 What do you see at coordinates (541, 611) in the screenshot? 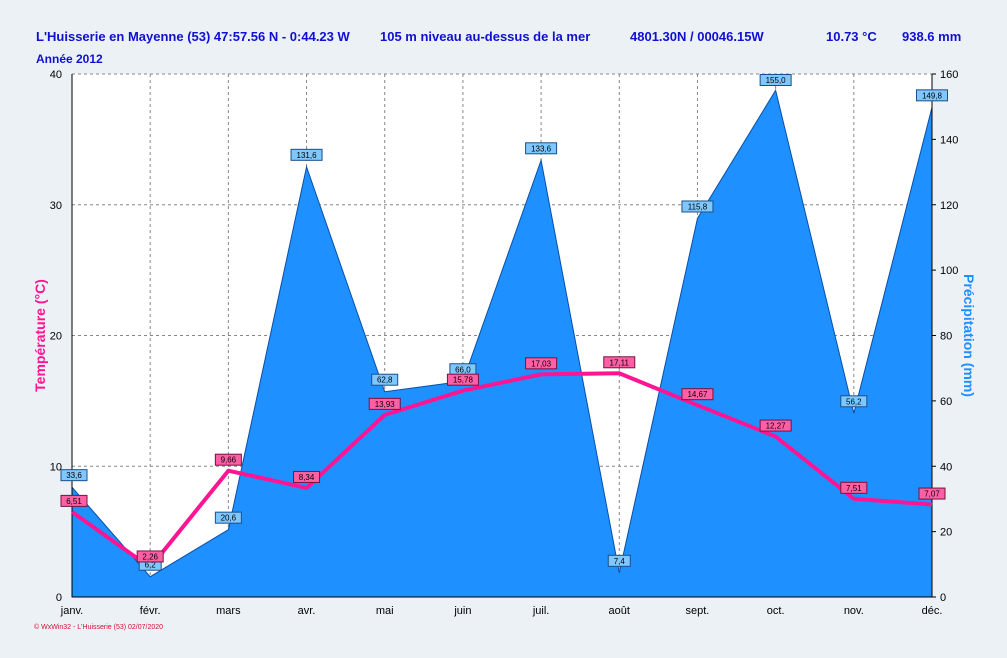
I see `x-tick-label: juil.` at bounding box center [541, 611].